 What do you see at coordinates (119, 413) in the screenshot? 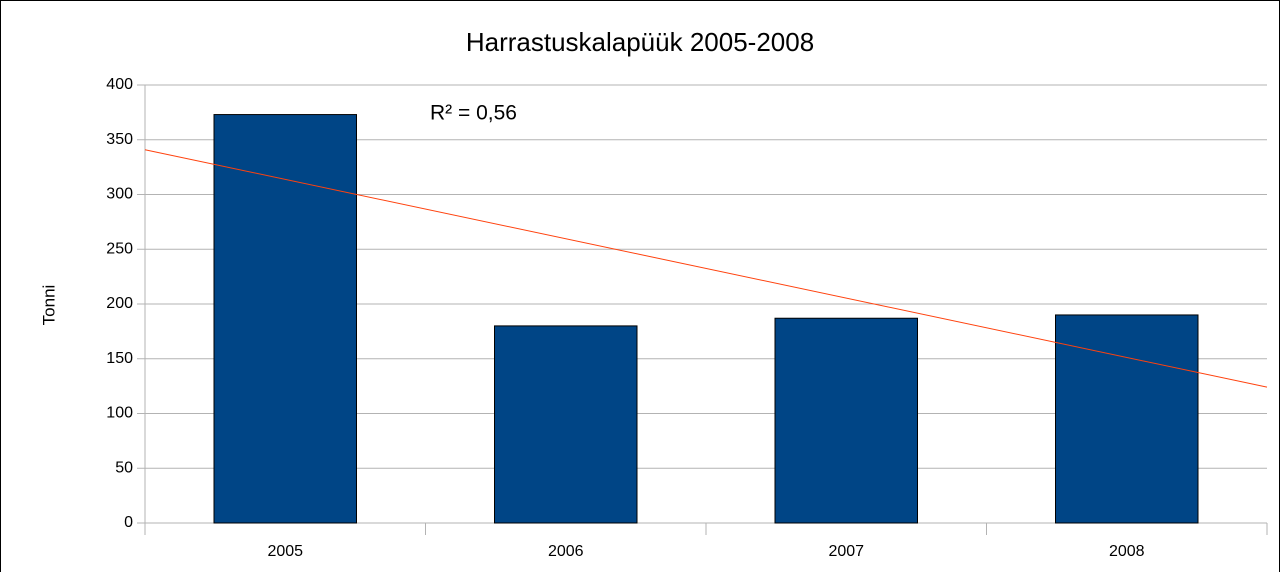
I see `y-tick-label: 100` at bounding box center [119, 413].